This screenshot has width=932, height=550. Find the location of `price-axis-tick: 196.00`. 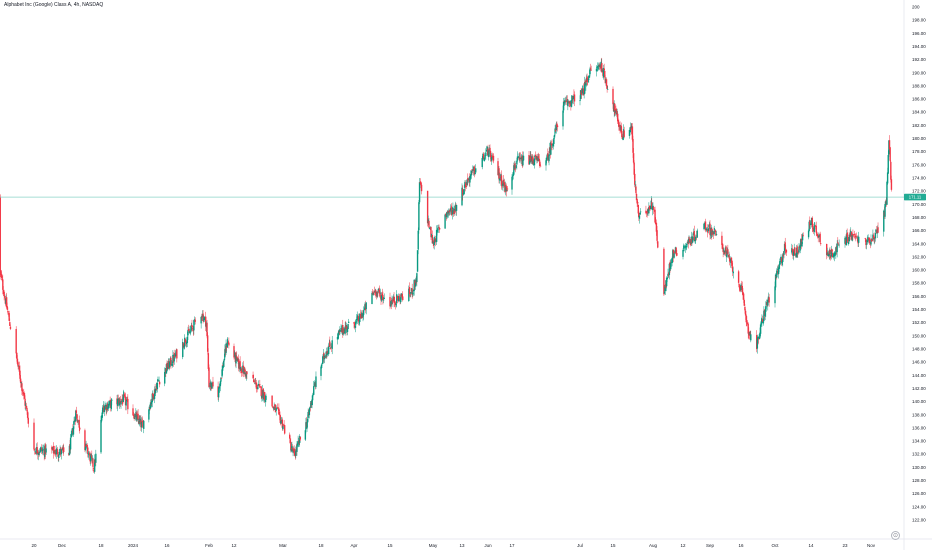

price-axis-tick: 196.00 is located at coordinates (919, 33).